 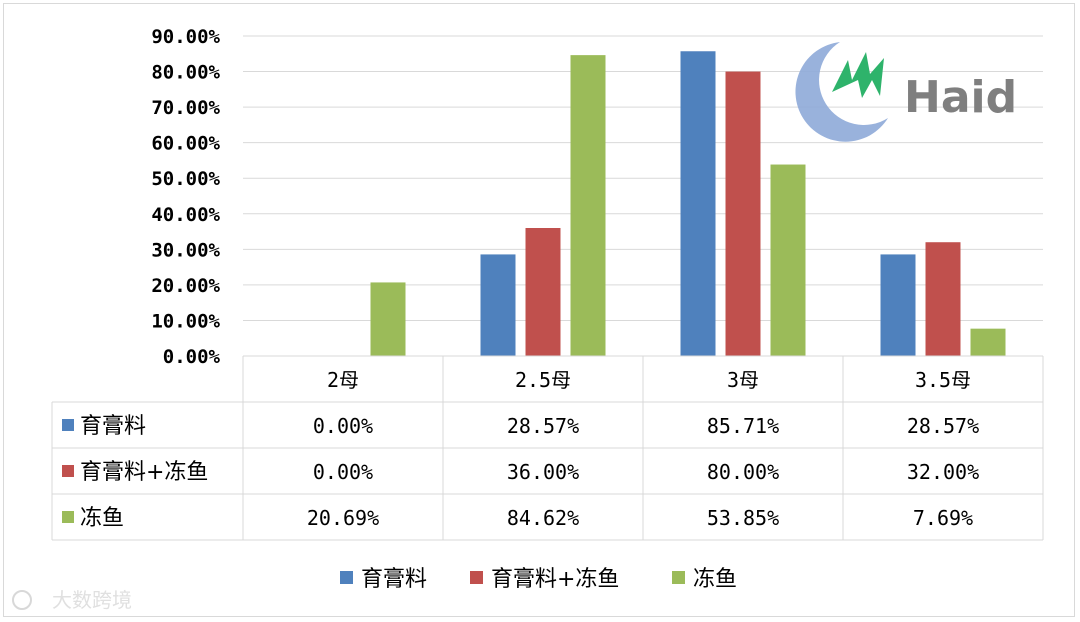 I want to click on data-label: 53.85%, so click(x=743, y=518).